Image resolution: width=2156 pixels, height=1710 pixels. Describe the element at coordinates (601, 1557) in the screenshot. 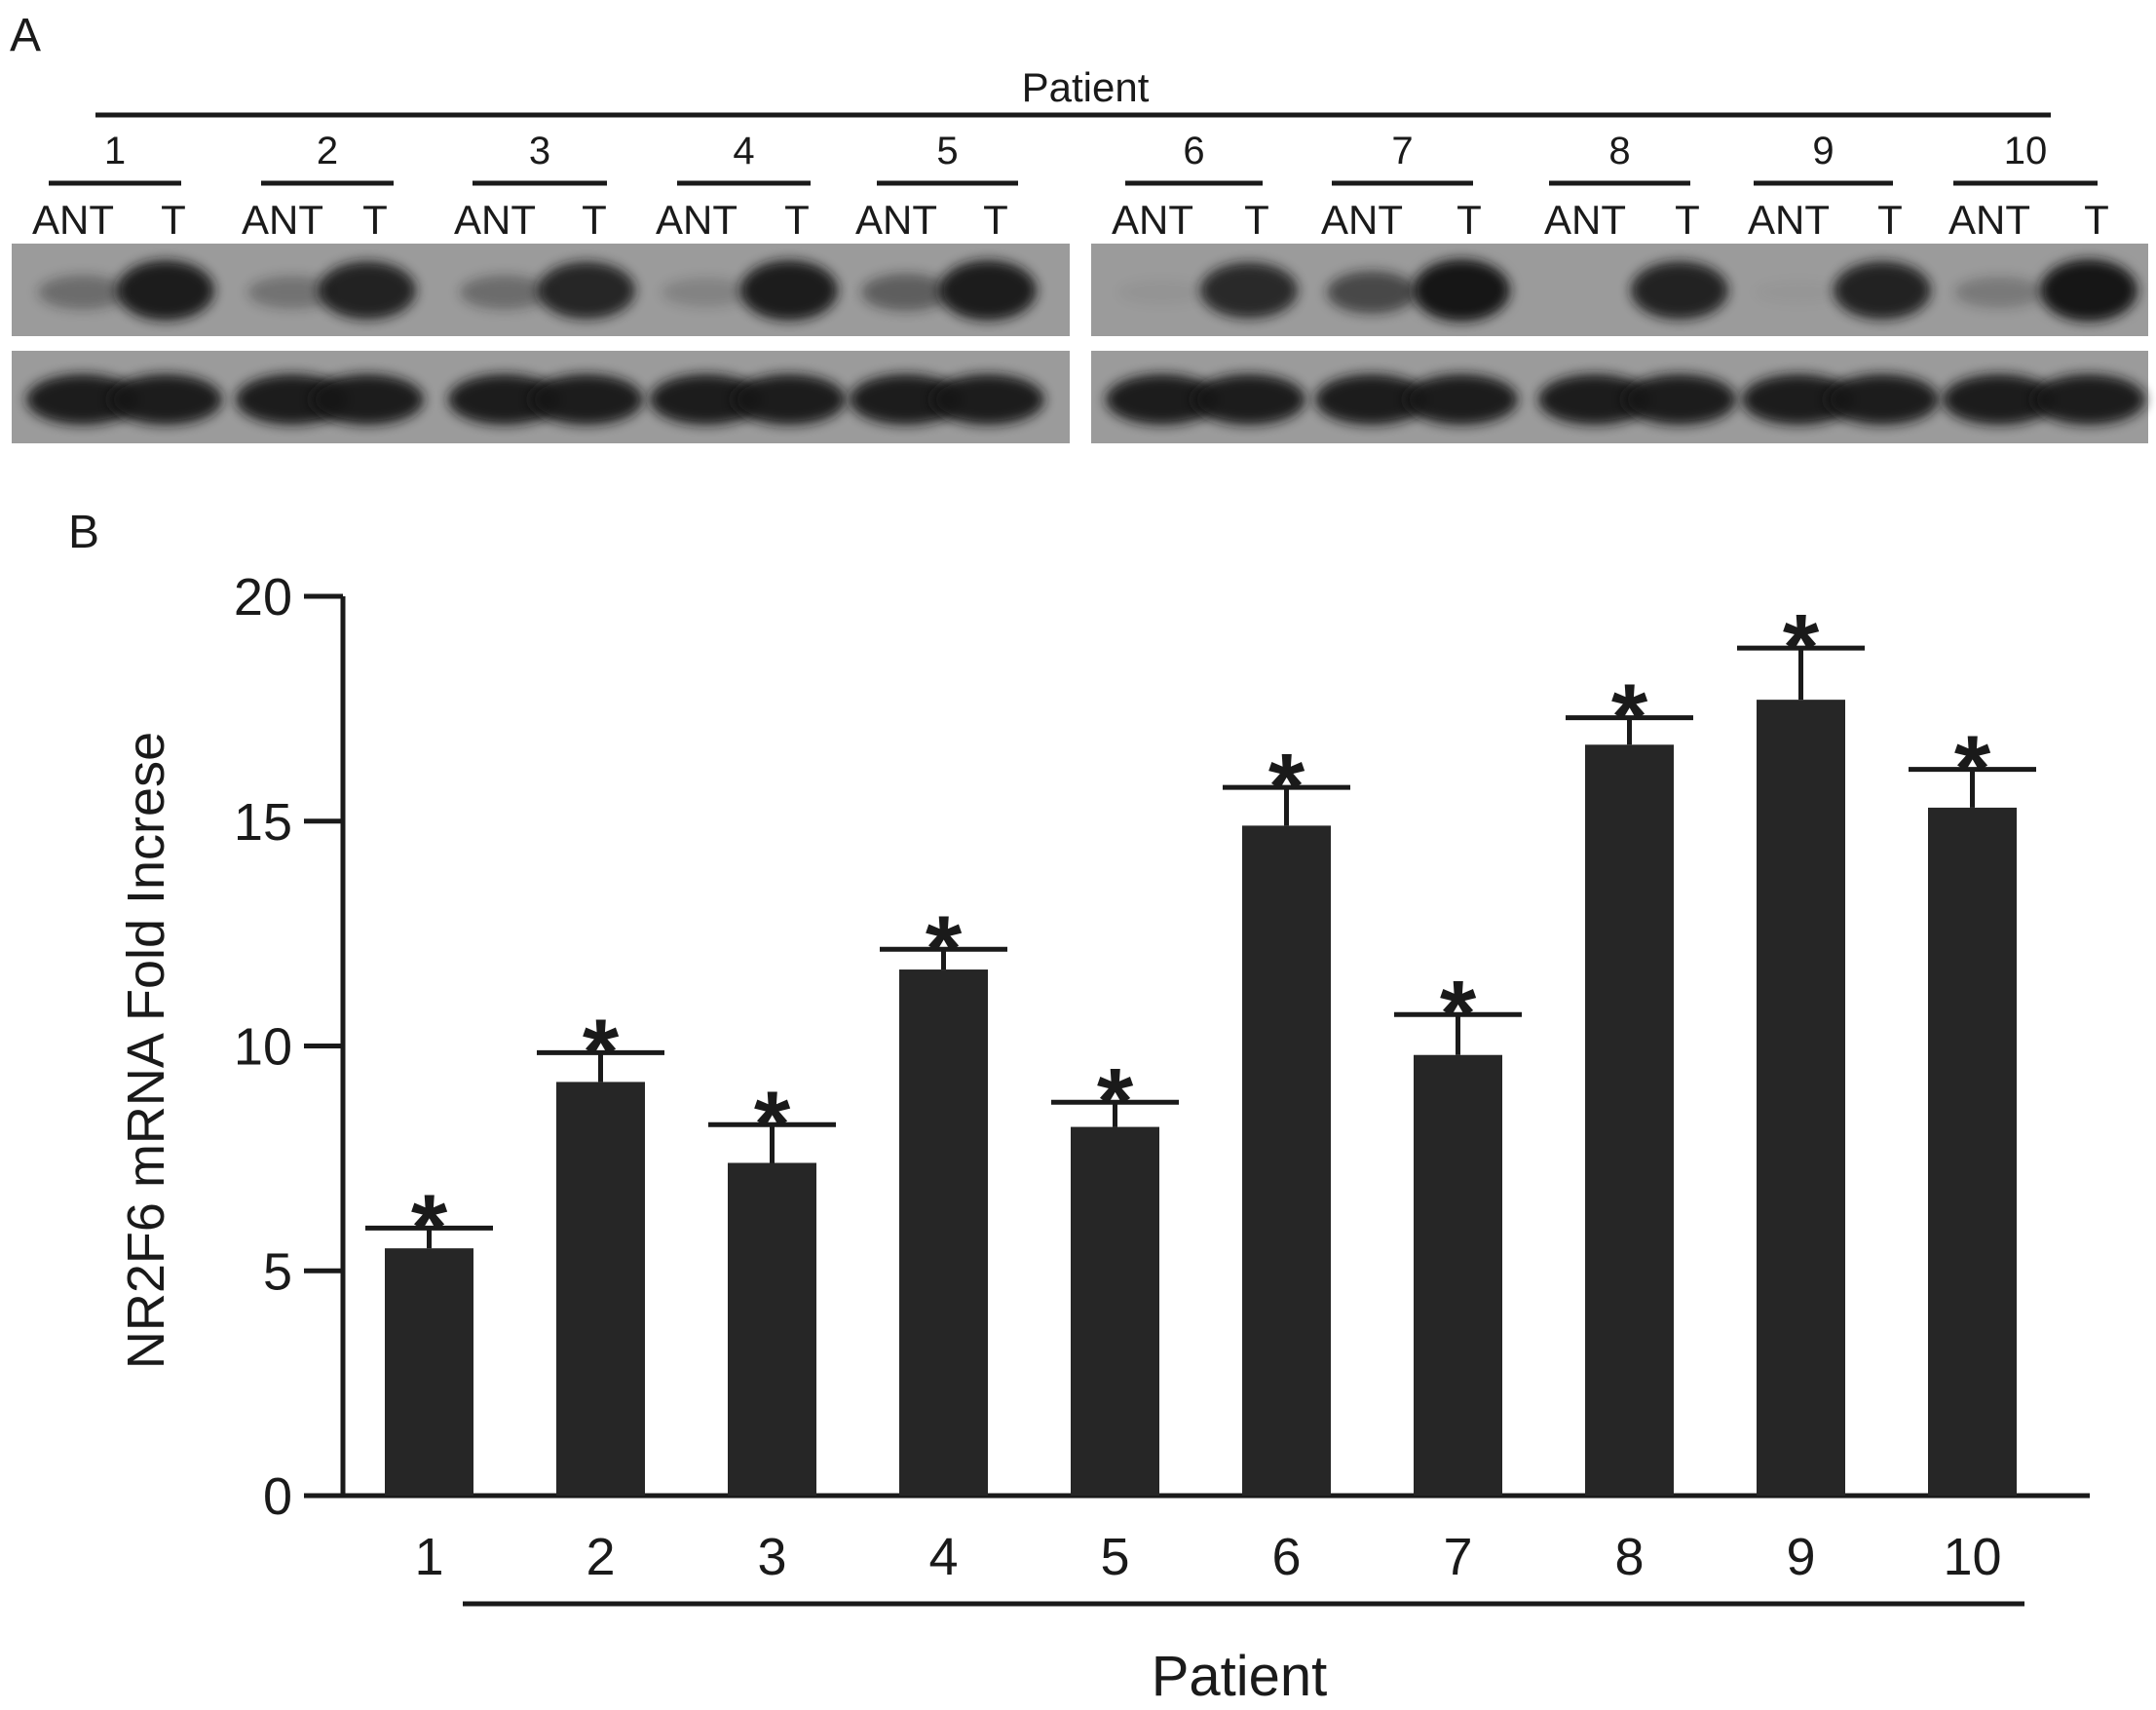

I see `x-tick-label: 2` at that location.